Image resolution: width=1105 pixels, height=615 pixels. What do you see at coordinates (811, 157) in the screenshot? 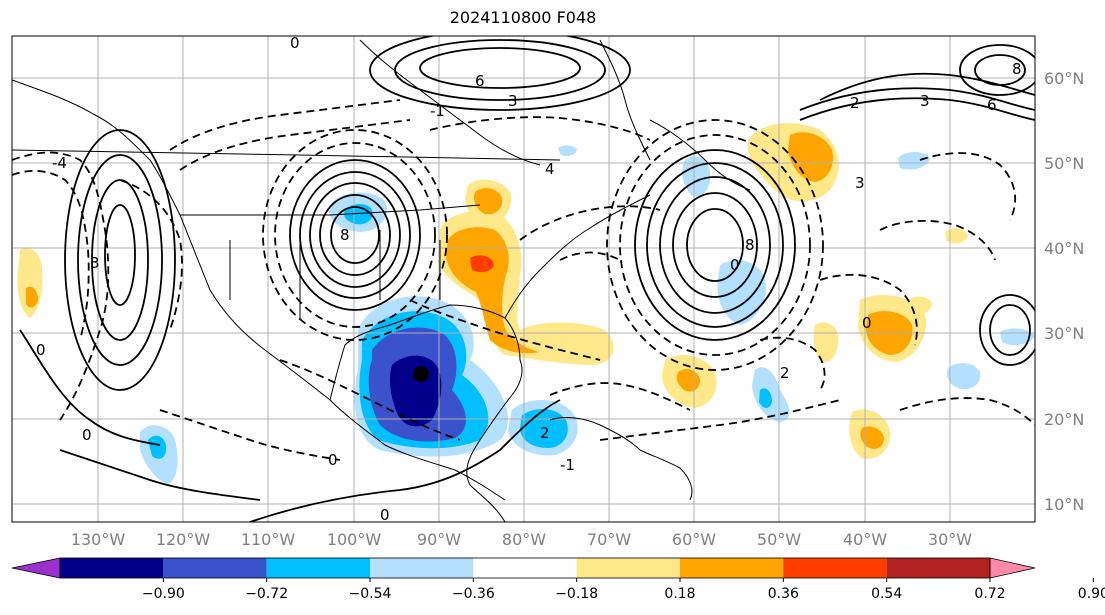
I see `positive-anomaly-newfoundland-inner` at bounding box center [811, 157].